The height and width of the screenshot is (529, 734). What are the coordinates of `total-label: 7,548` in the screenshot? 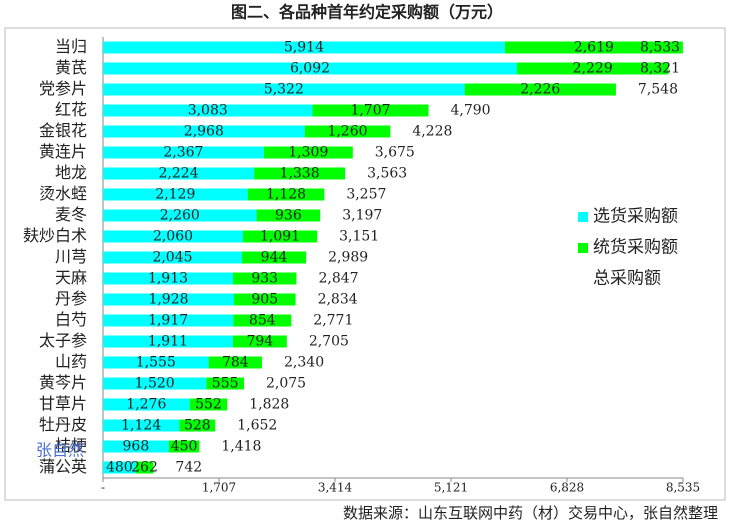 It's located at (658, 90).